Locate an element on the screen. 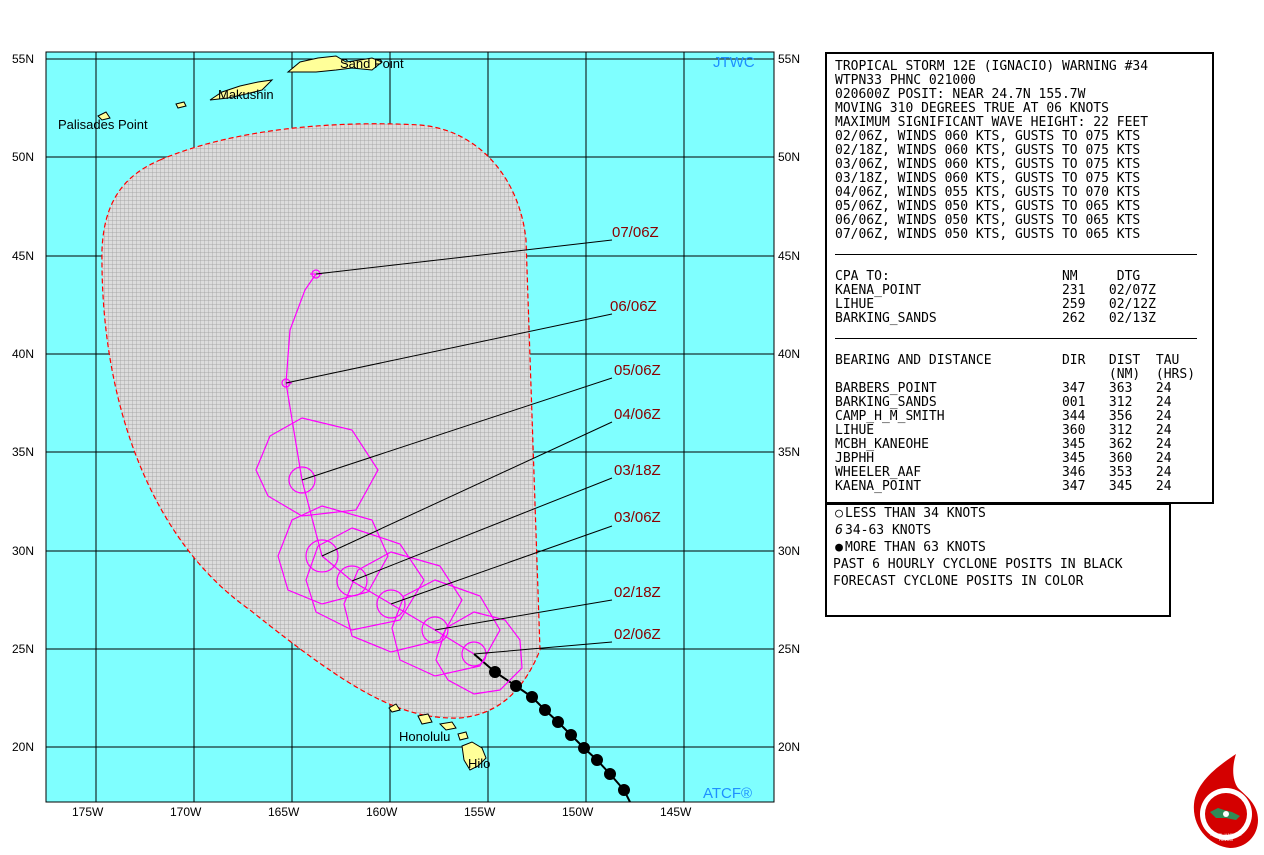  legend-note: PAST 6 HOURLY CYCLONE POSITS IN BLACK is located at coordinates (978, 564).